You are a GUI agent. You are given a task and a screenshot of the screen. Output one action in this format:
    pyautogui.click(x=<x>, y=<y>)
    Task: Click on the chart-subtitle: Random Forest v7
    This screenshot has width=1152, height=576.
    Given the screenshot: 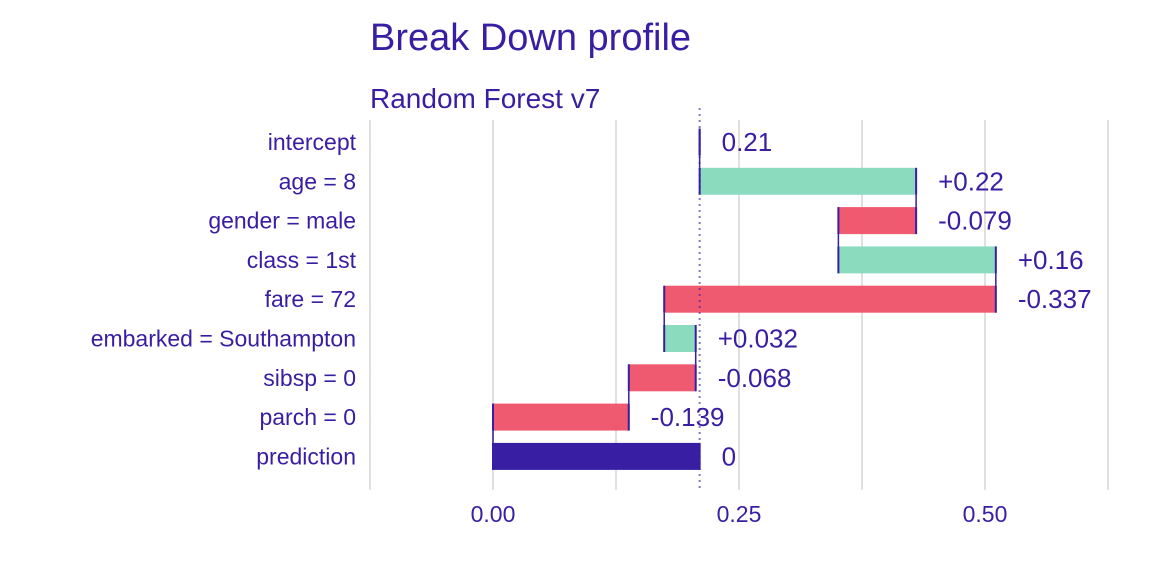 What is the action you would take?
    pyautogui.click(x=485, y=98)
    